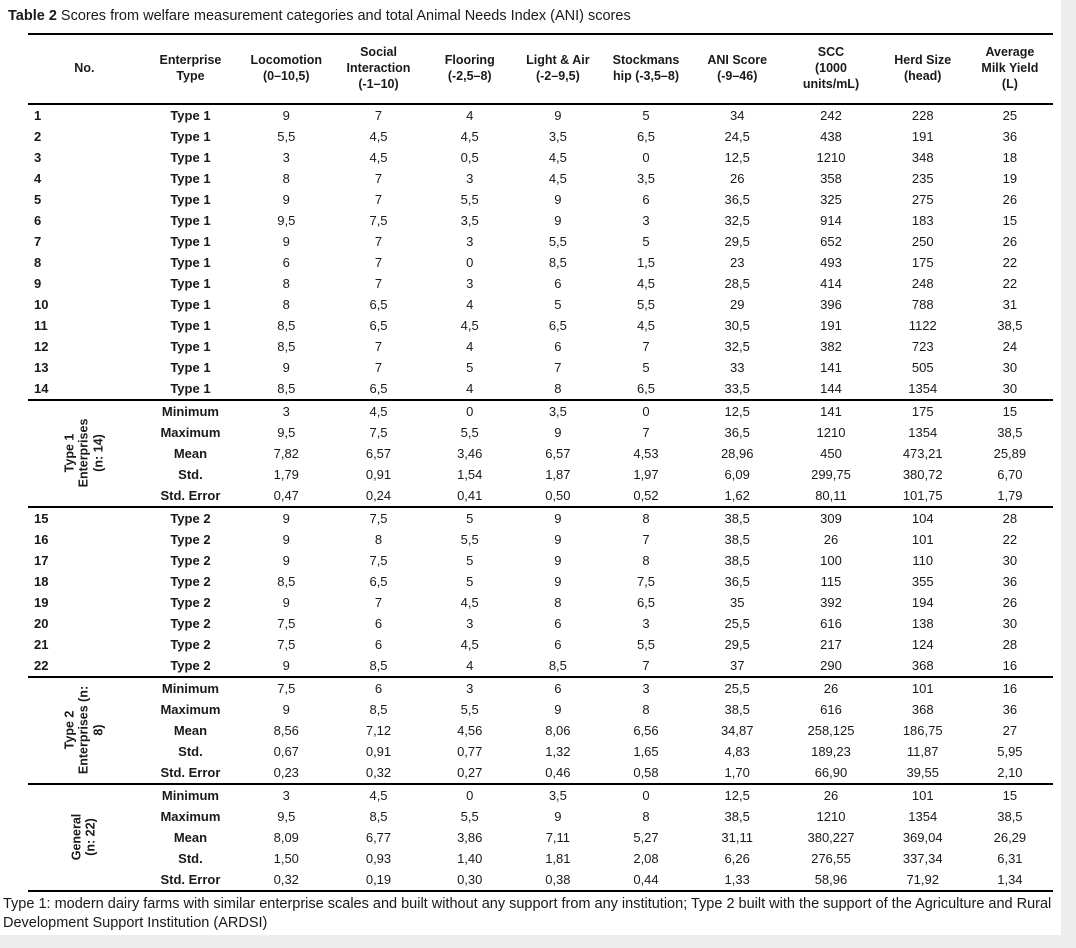 The image size is (1076, 948). Describe the element at coordinates (831, 262) in the screenshot. I see `value-cell: 493` at that location.